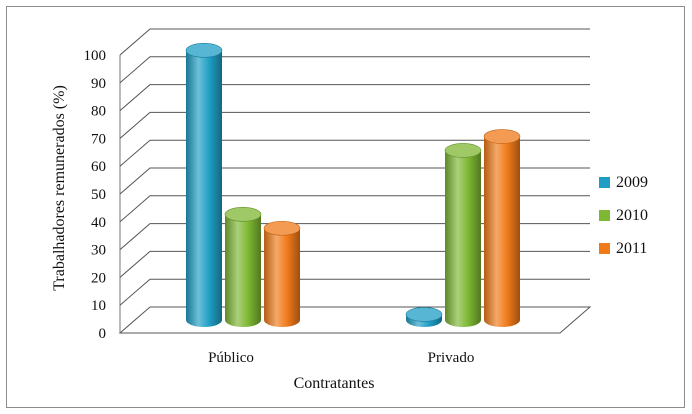 The height and width of the screenshot is (414, 692). I want to click on y-tick-labels: 0 10 20 30 40 50 60 70 80 90 100, so click(95, 195).